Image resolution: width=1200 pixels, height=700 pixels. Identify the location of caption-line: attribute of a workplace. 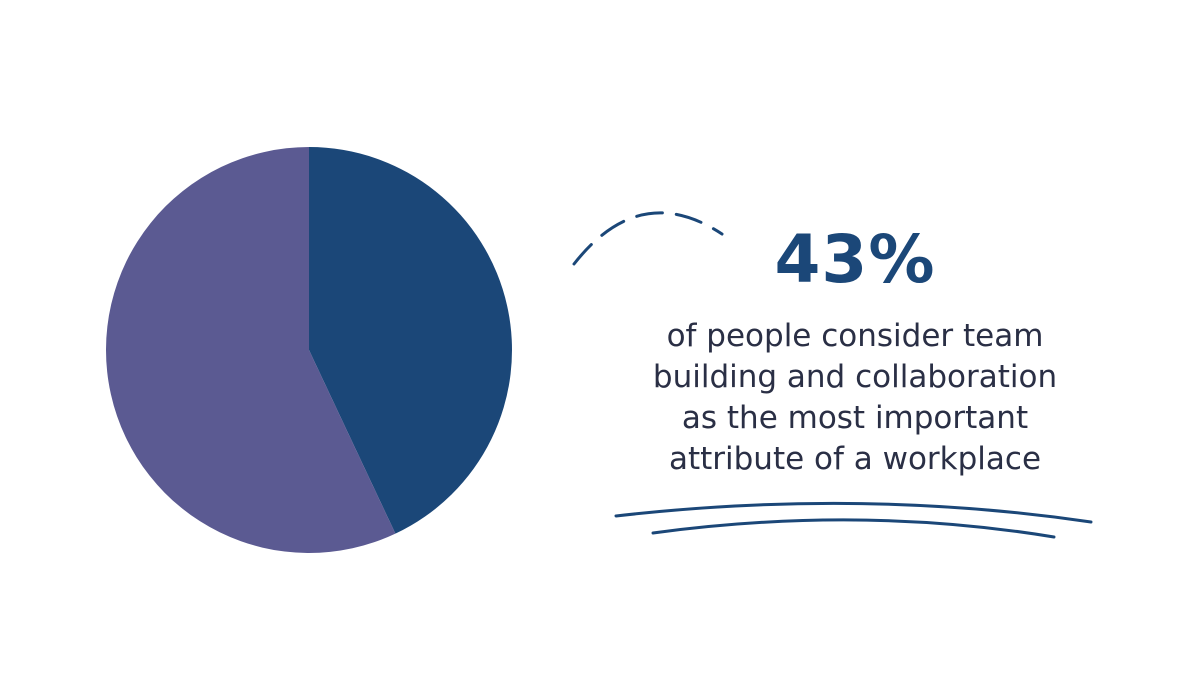
(855, 459).